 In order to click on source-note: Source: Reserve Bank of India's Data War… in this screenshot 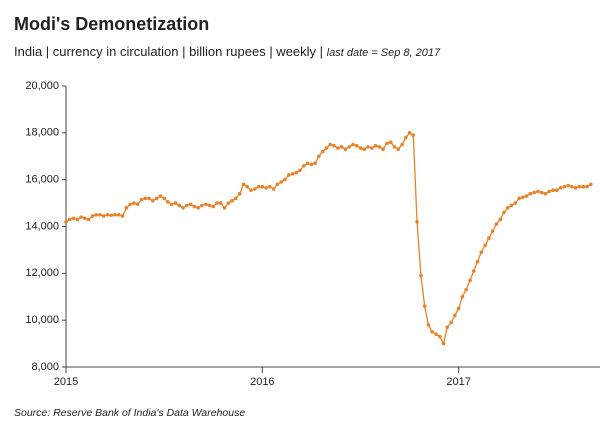, I will do `click(129, 413)`.